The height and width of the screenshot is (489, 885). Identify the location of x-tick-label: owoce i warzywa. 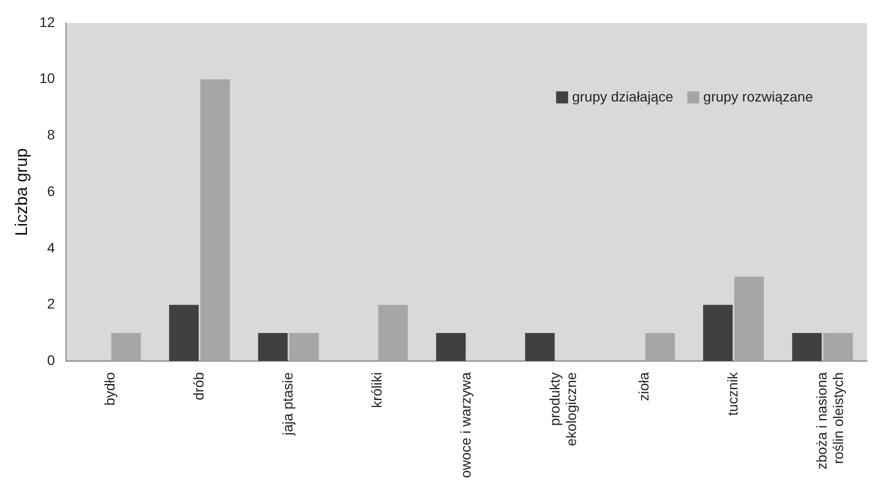
(465, 425).